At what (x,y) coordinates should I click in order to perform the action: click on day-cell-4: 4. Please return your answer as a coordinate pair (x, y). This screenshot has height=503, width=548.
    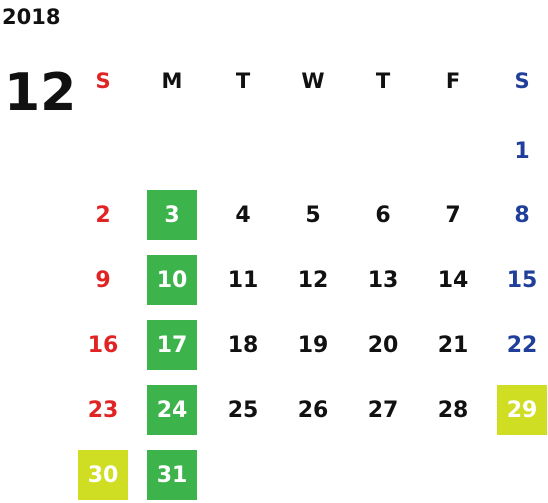
    Looking at the image, I should click on (243, 215).